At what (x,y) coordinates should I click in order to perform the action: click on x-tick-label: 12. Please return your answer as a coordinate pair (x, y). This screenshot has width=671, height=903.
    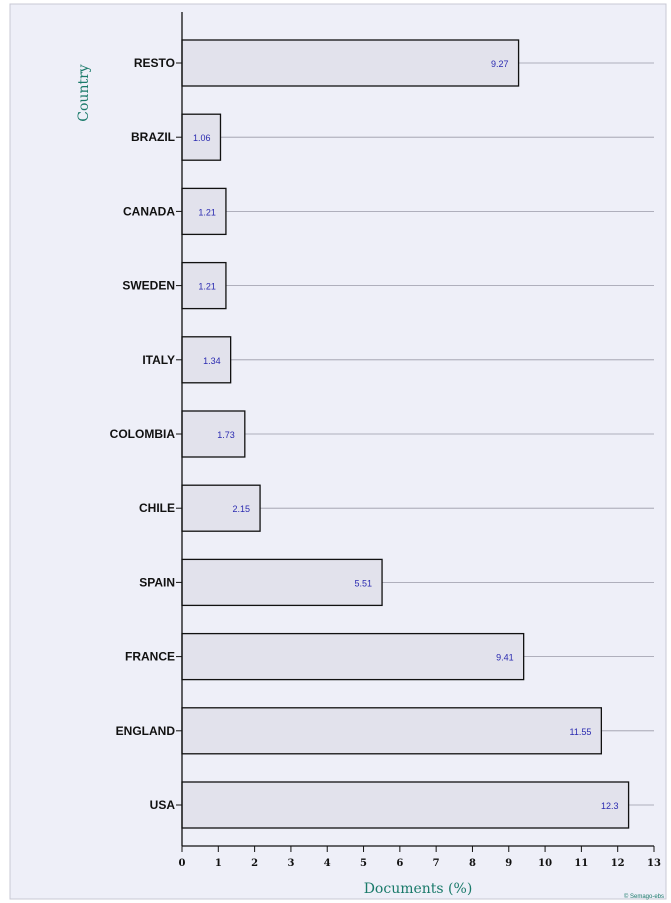
    Looking at the image, I should click on (618, 863).